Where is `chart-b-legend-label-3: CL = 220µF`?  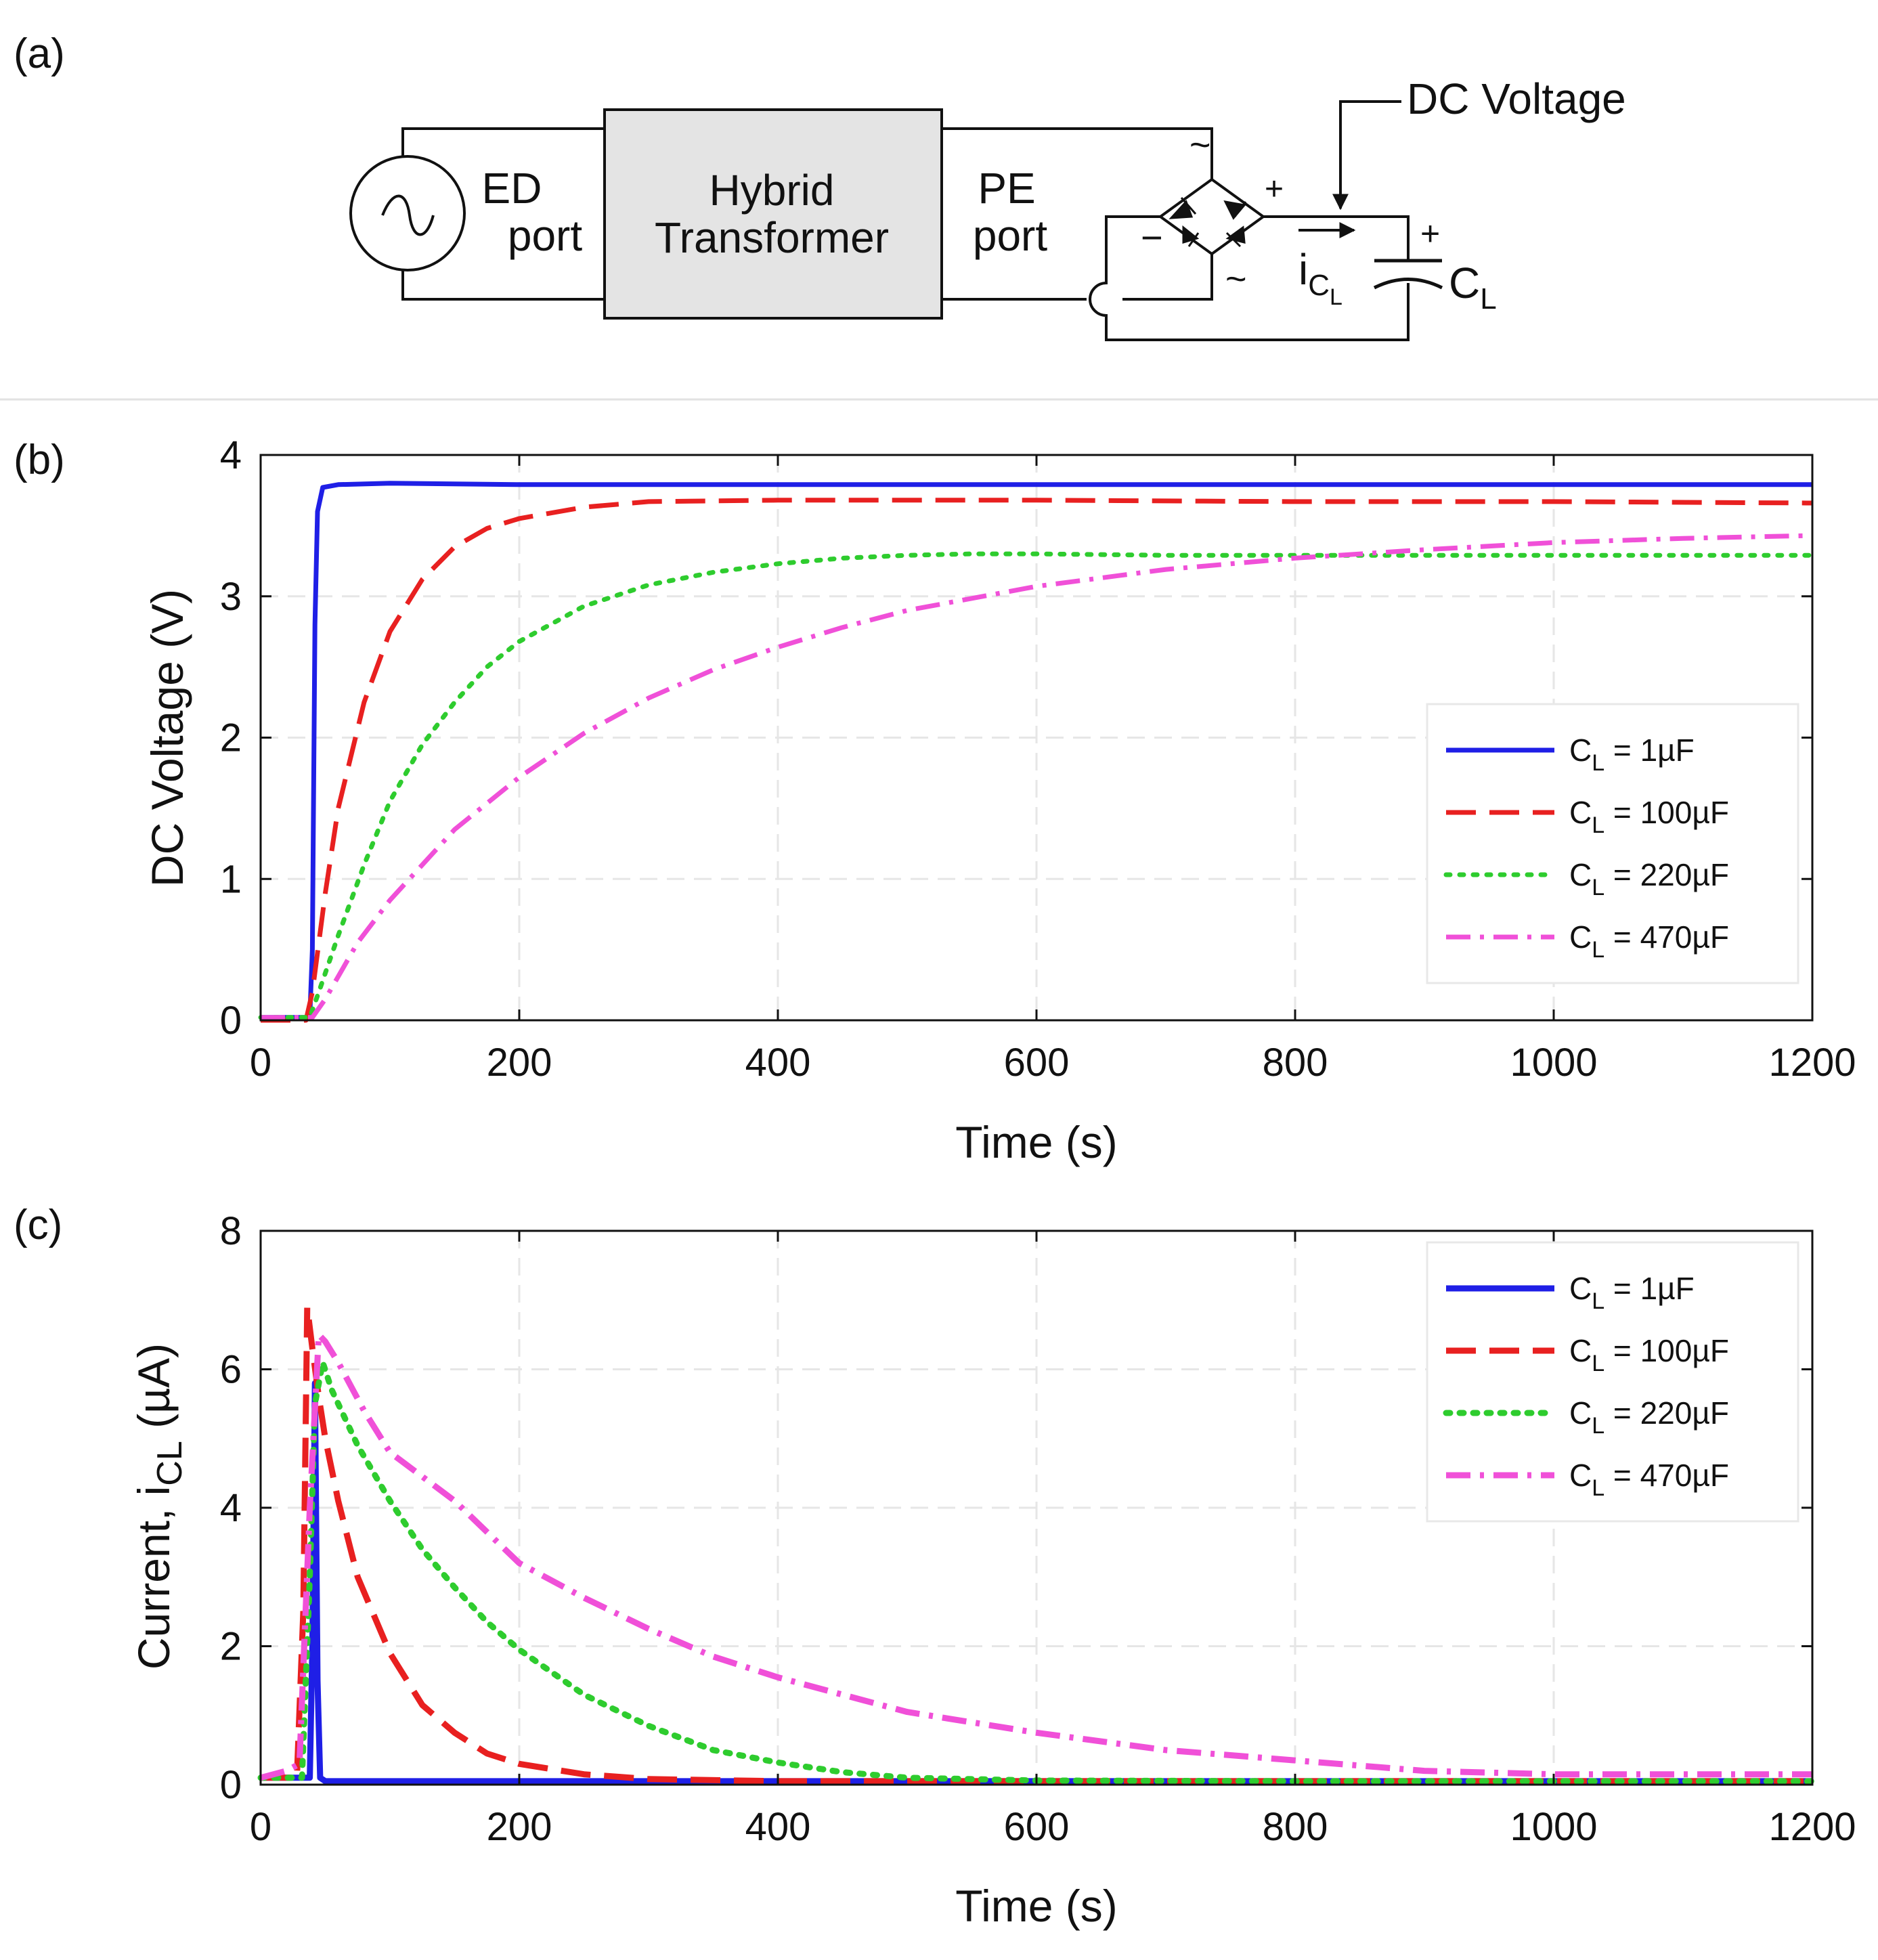 chart-b-legend-label-3: CL = 220µF is located at coordinates (1649, 878).